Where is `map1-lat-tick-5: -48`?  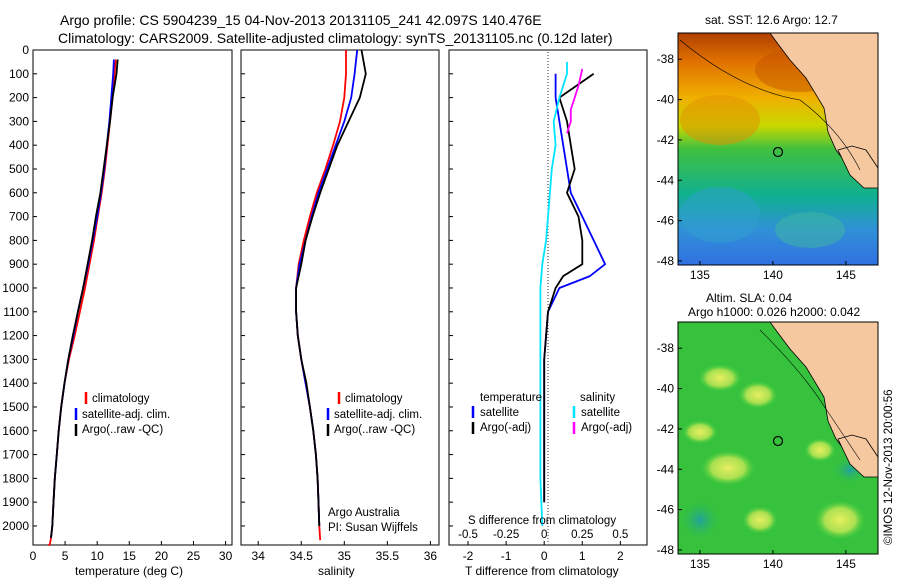
map1-lat-tick-5: -48 is located at coordinates (666, 550).